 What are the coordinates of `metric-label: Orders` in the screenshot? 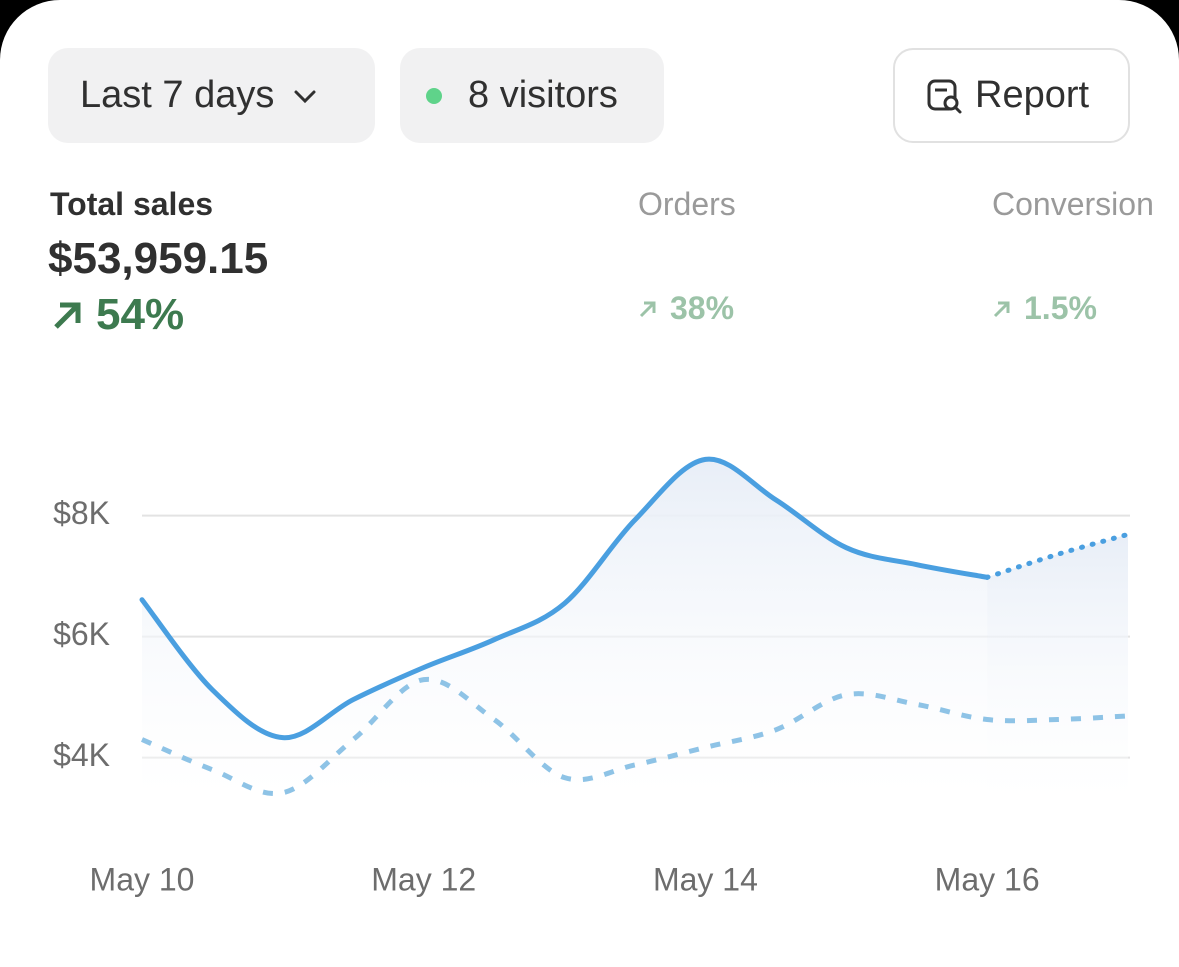 It's located at (687, 204).